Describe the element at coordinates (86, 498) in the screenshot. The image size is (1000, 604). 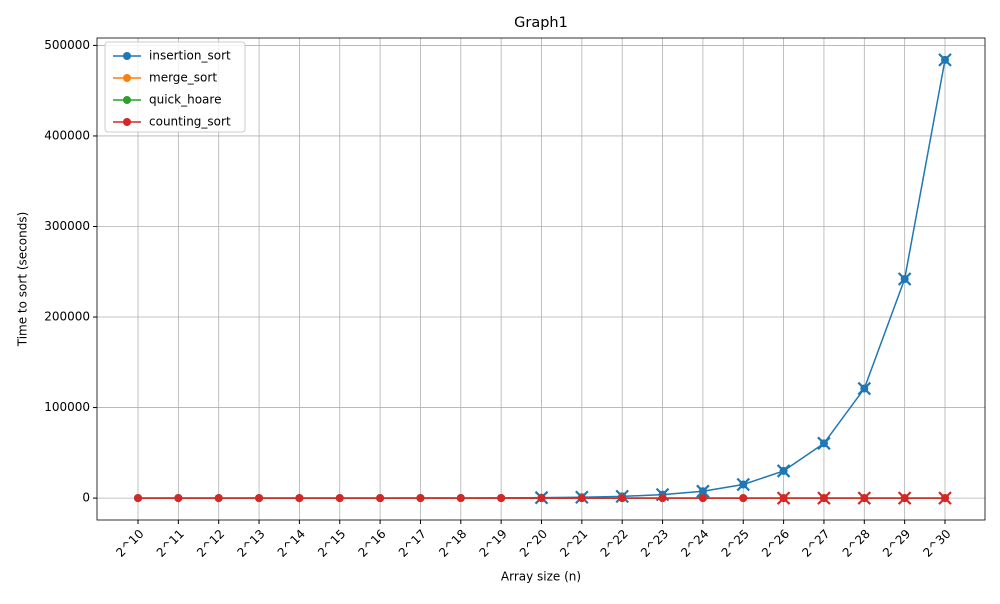
I see `y-tick-label: 0` at that location.